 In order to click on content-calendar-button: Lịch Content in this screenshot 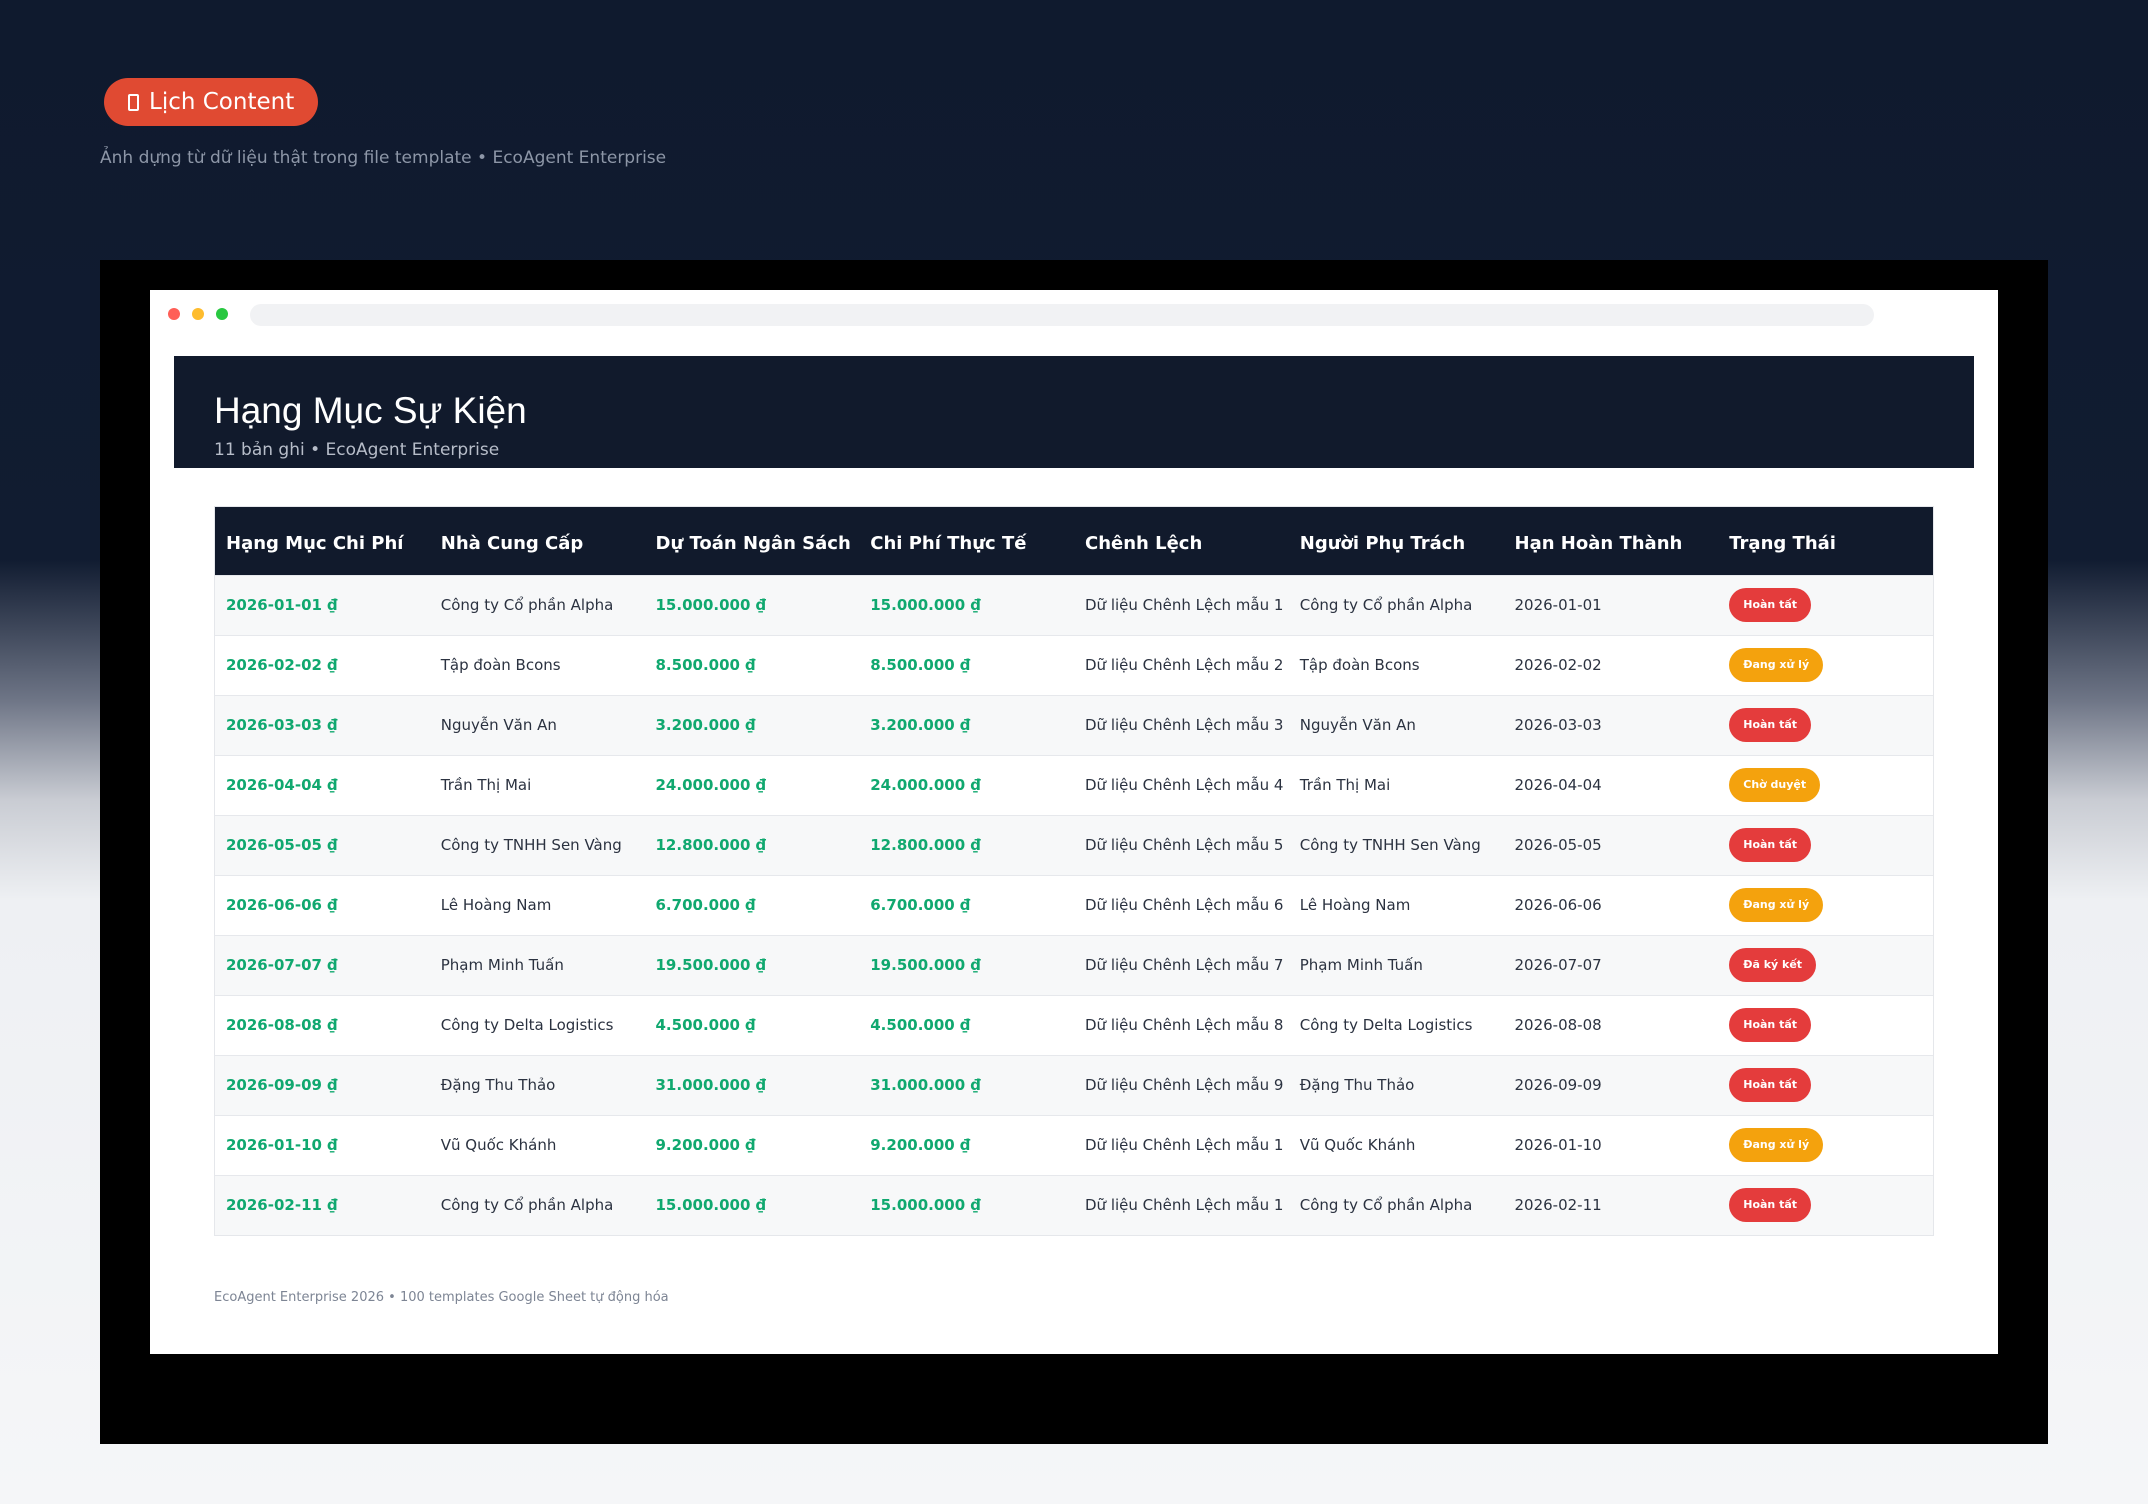, I will do `click(211, 102)`.